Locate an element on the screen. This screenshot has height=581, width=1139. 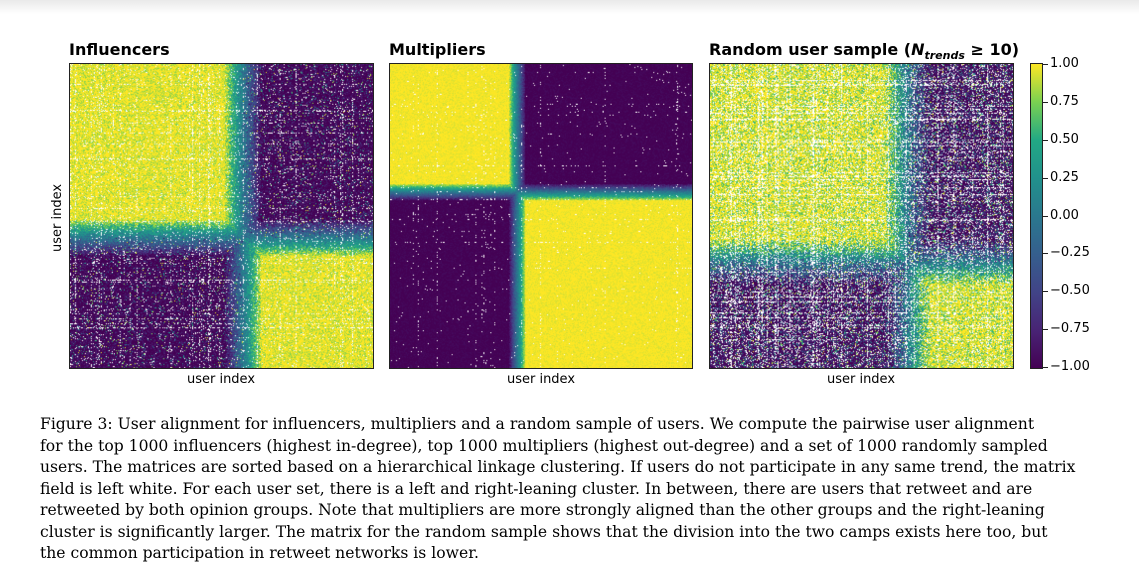
colorbar-tick-label: −0.75 is located at coordinates (1070, 329).